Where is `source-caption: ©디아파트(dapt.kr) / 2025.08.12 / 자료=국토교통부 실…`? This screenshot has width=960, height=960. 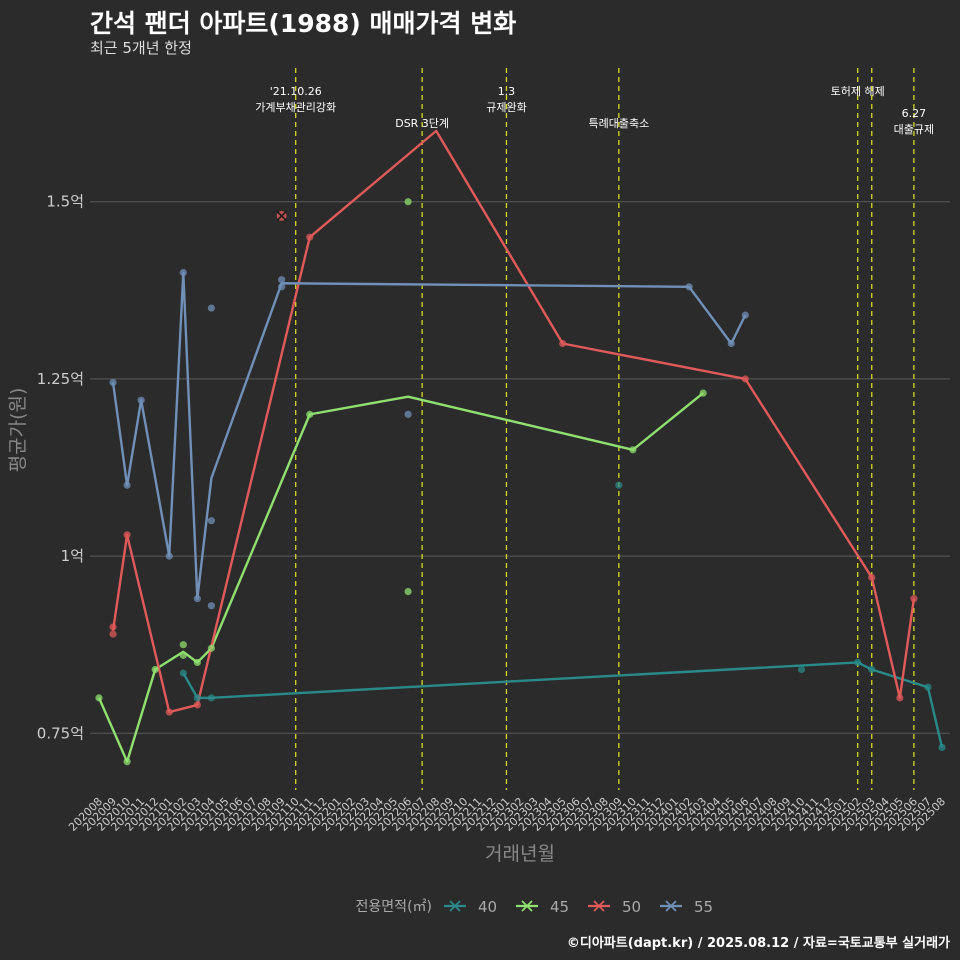
source-caption: ©디아파트(dapt.kr) / 2025.08.12 / 자료=국토교통부 실… is located at coordinates (758, 943).